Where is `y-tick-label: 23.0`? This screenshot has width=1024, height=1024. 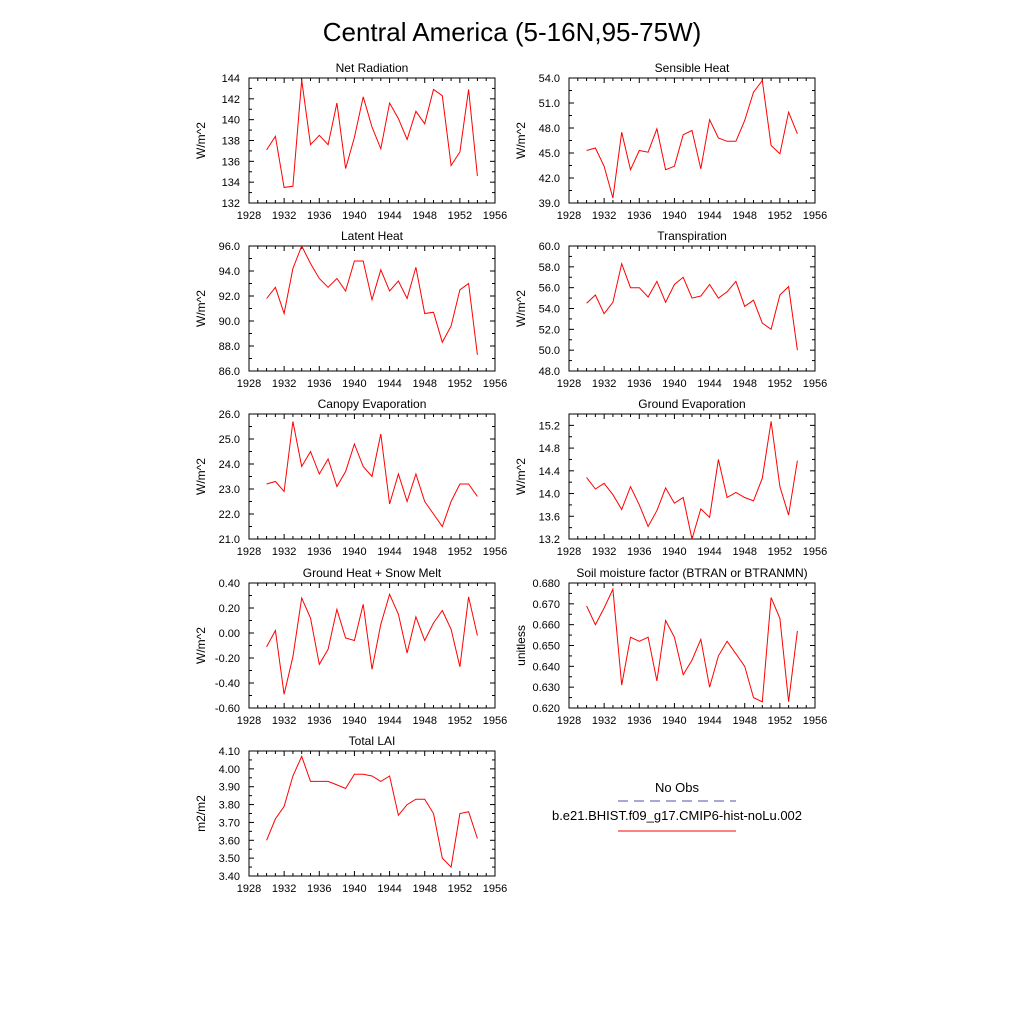
y-tick-label: 23.0 is located at coordinates (229, 490).